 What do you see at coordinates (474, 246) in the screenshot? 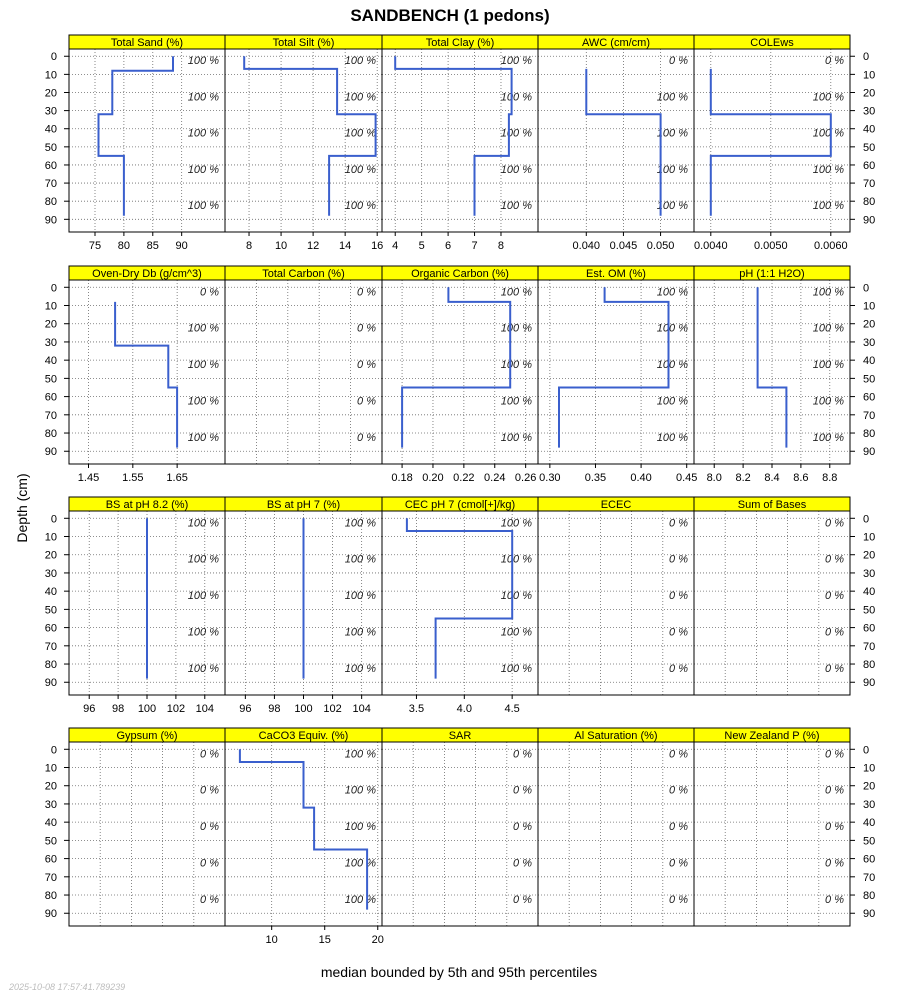
I see `x-tick-label: 7` at bounding box center [474, 246].